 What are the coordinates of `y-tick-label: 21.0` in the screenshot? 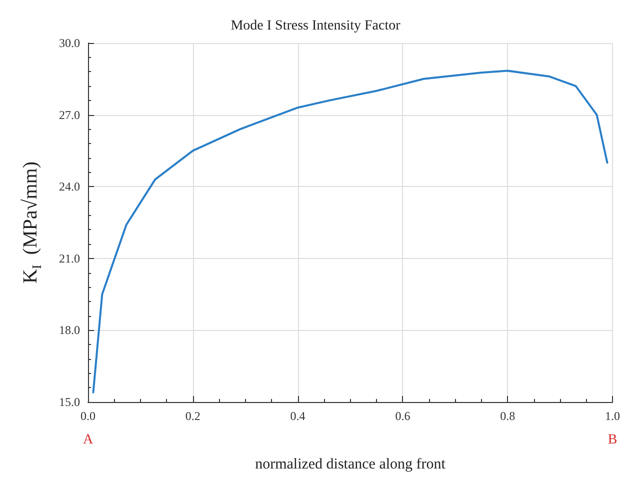 It's located at (69, 258).